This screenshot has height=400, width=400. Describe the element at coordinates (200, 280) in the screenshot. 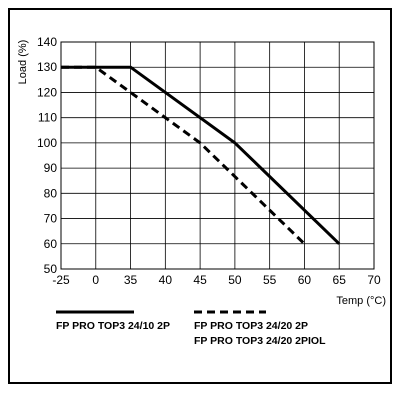

I see `x-tick-label: 45` at that location.